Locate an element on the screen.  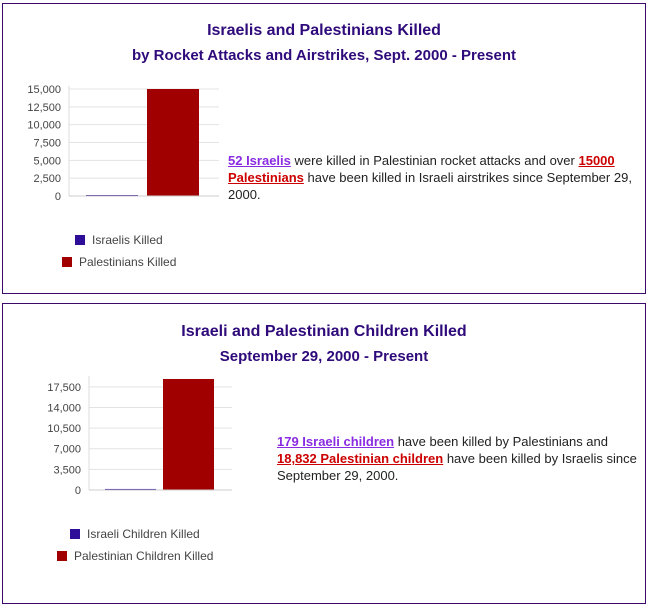
chart-title: Israelis and Palestinians Killed is located at coordinates (324, 30).